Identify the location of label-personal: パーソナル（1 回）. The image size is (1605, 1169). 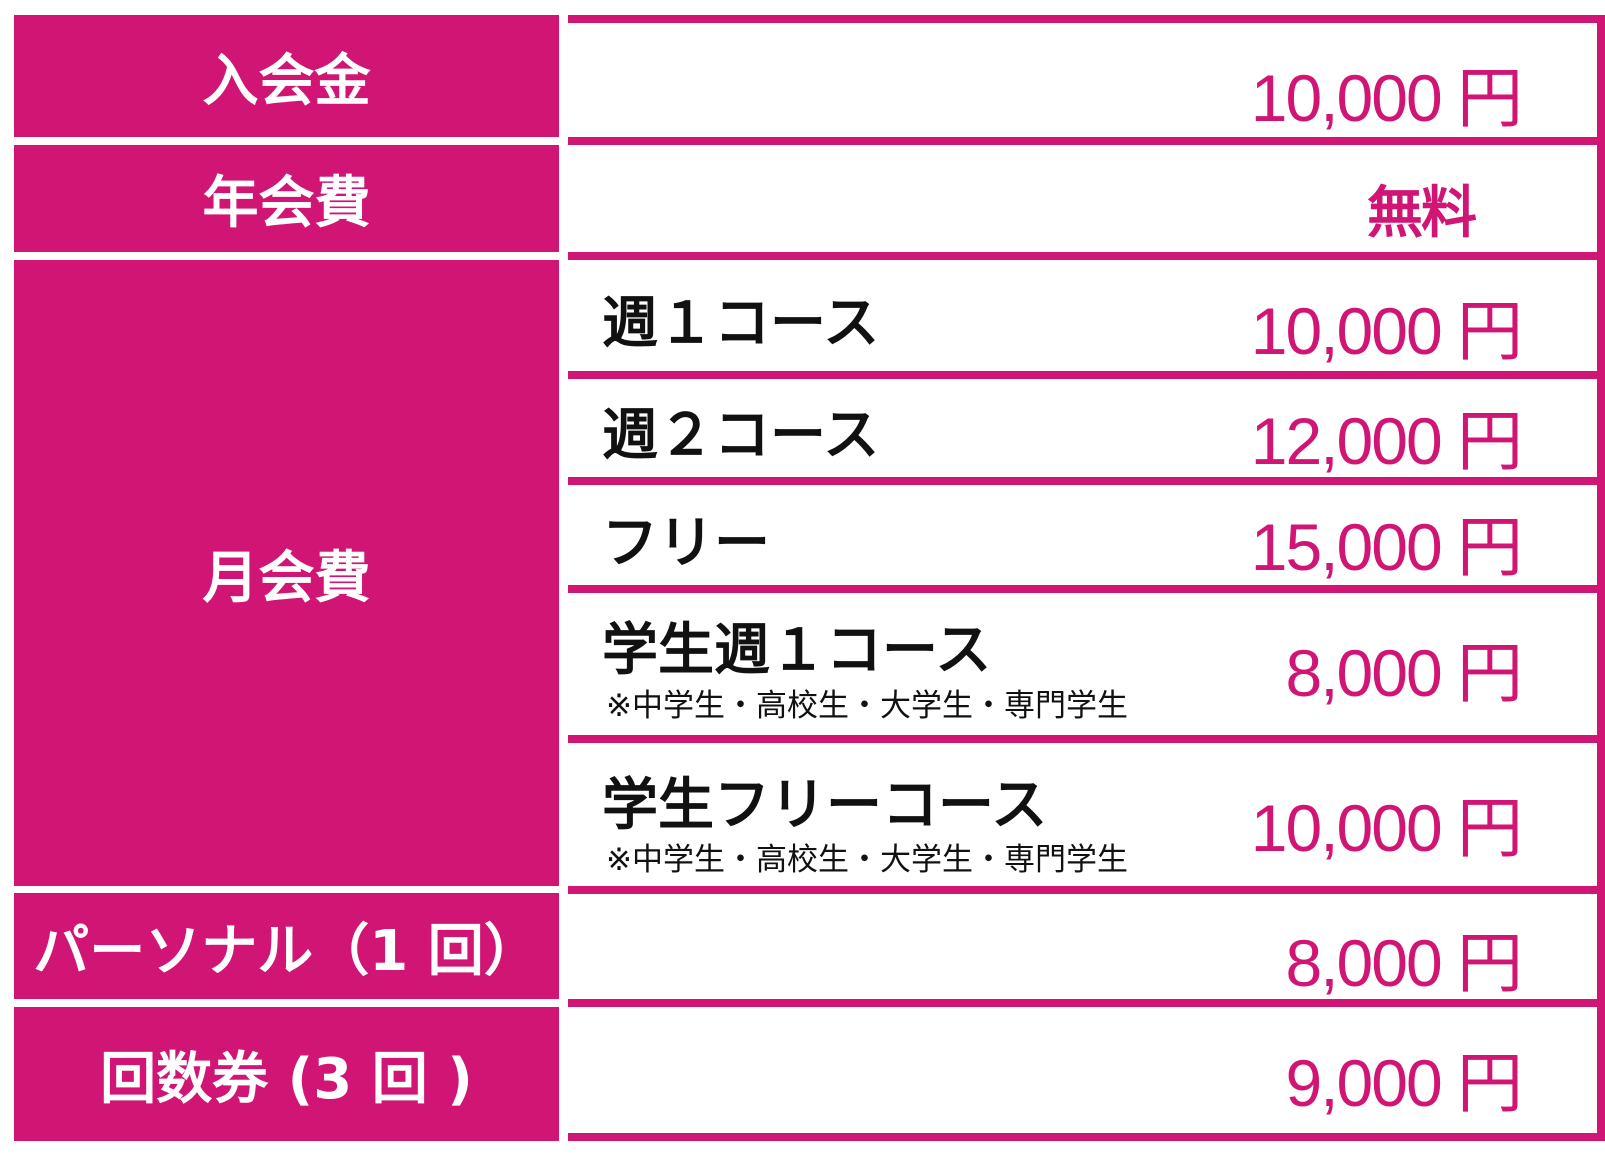
(286, 946).